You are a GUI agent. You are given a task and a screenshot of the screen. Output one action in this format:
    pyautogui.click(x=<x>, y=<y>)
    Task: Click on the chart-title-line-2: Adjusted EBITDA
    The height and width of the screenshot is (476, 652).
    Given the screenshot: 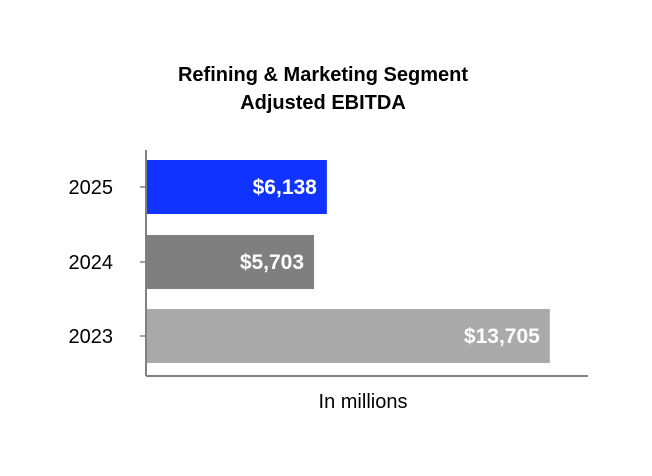 What is the action you would take?
    pyautogui.click(x=323, y=103)
    